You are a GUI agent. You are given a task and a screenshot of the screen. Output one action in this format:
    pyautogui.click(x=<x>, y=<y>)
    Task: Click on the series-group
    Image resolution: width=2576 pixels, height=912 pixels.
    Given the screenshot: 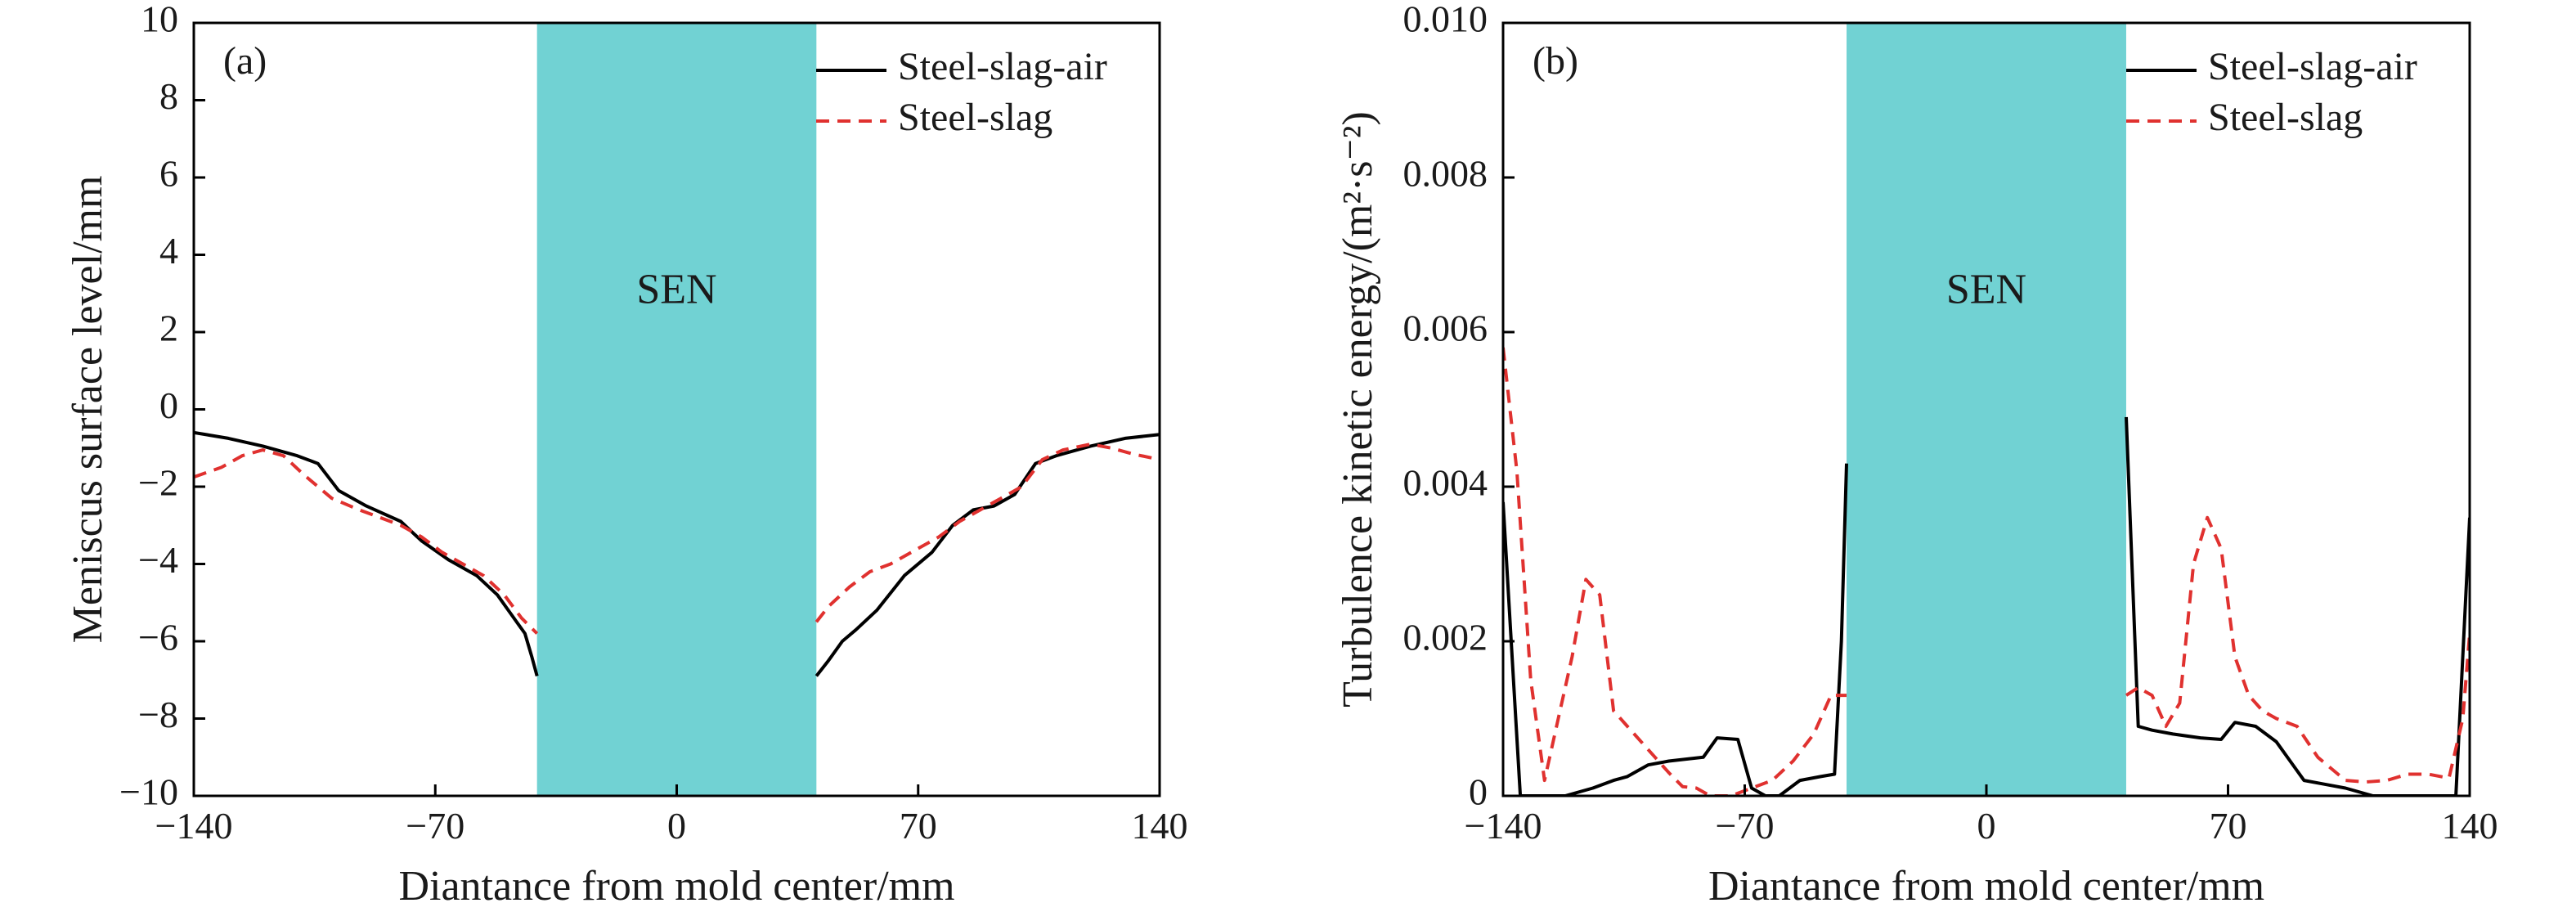 What is the action you would take?
    pyautogui.click(x=677, y=553)
    